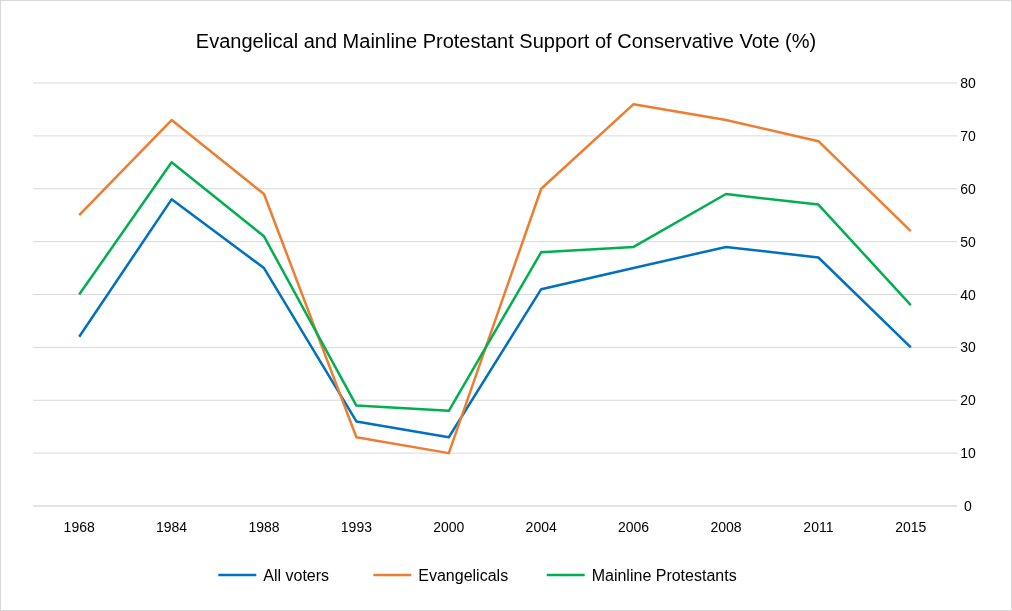 The image size is (1012, 611). I want to click on x-tick-label: 2004, so click(541, 527).